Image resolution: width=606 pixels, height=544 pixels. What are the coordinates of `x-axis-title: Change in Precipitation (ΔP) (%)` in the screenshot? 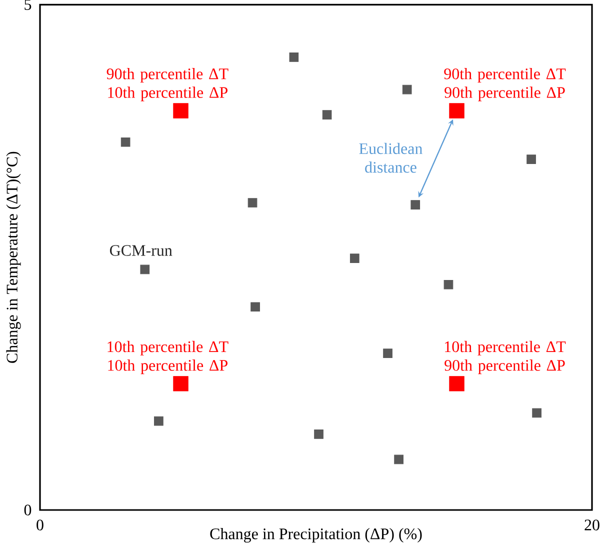 It's located at (316, 535).